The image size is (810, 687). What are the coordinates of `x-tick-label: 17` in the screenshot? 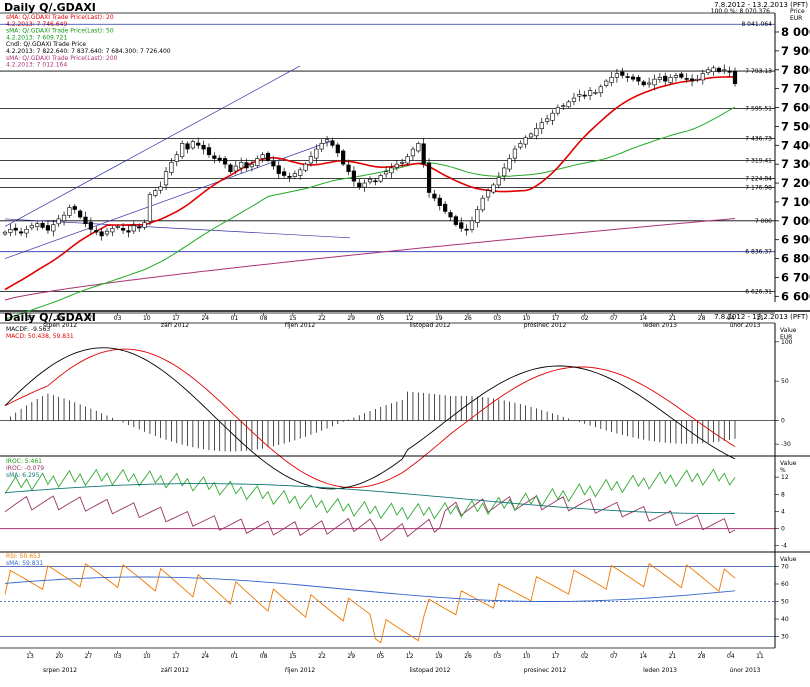 It's located at (176, 656).